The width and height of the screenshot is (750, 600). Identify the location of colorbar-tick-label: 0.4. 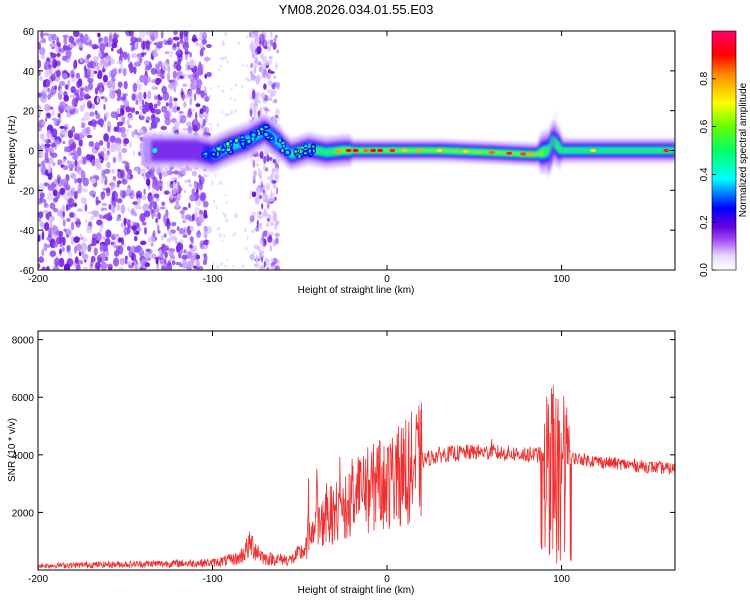
(704, 174).